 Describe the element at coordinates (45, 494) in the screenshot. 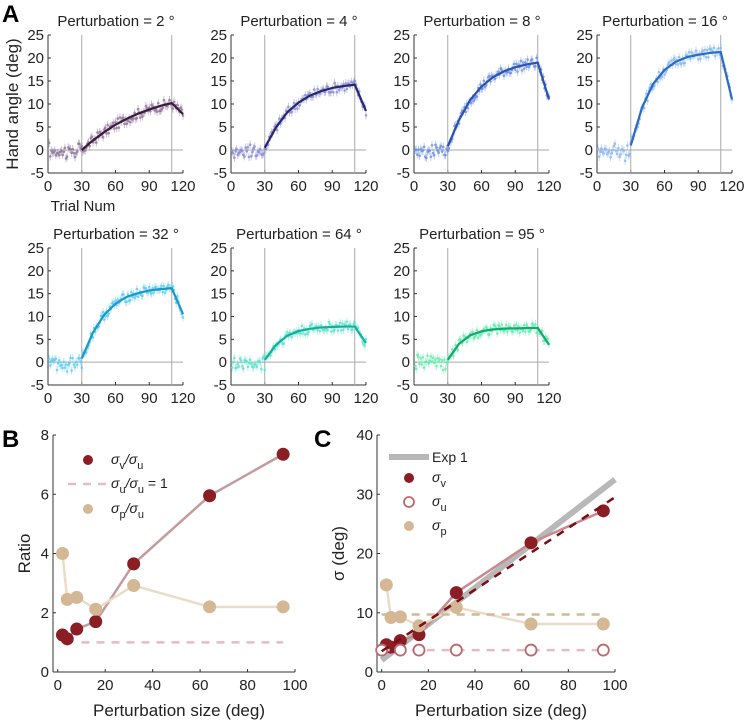

I see `y-tick-label: 6` at that location.